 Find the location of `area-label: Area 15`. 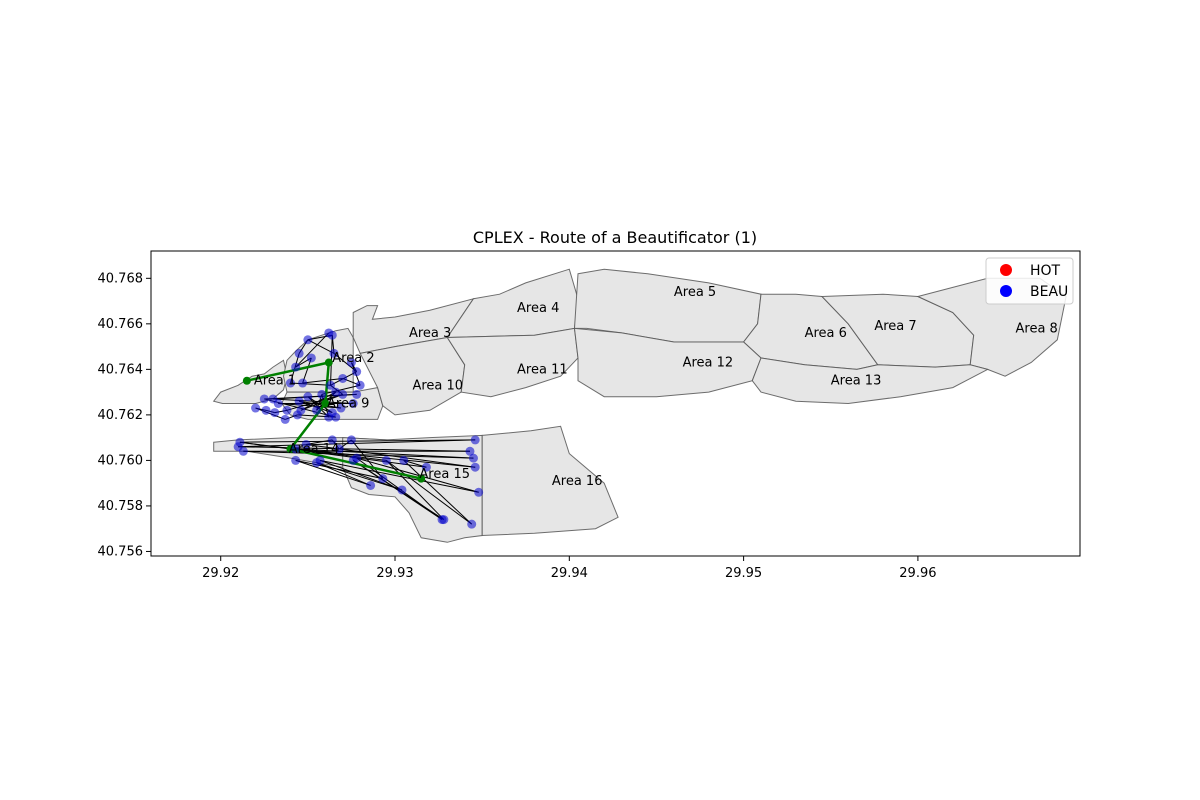

area-label: Area 15 is located at coordinates (444, 474).